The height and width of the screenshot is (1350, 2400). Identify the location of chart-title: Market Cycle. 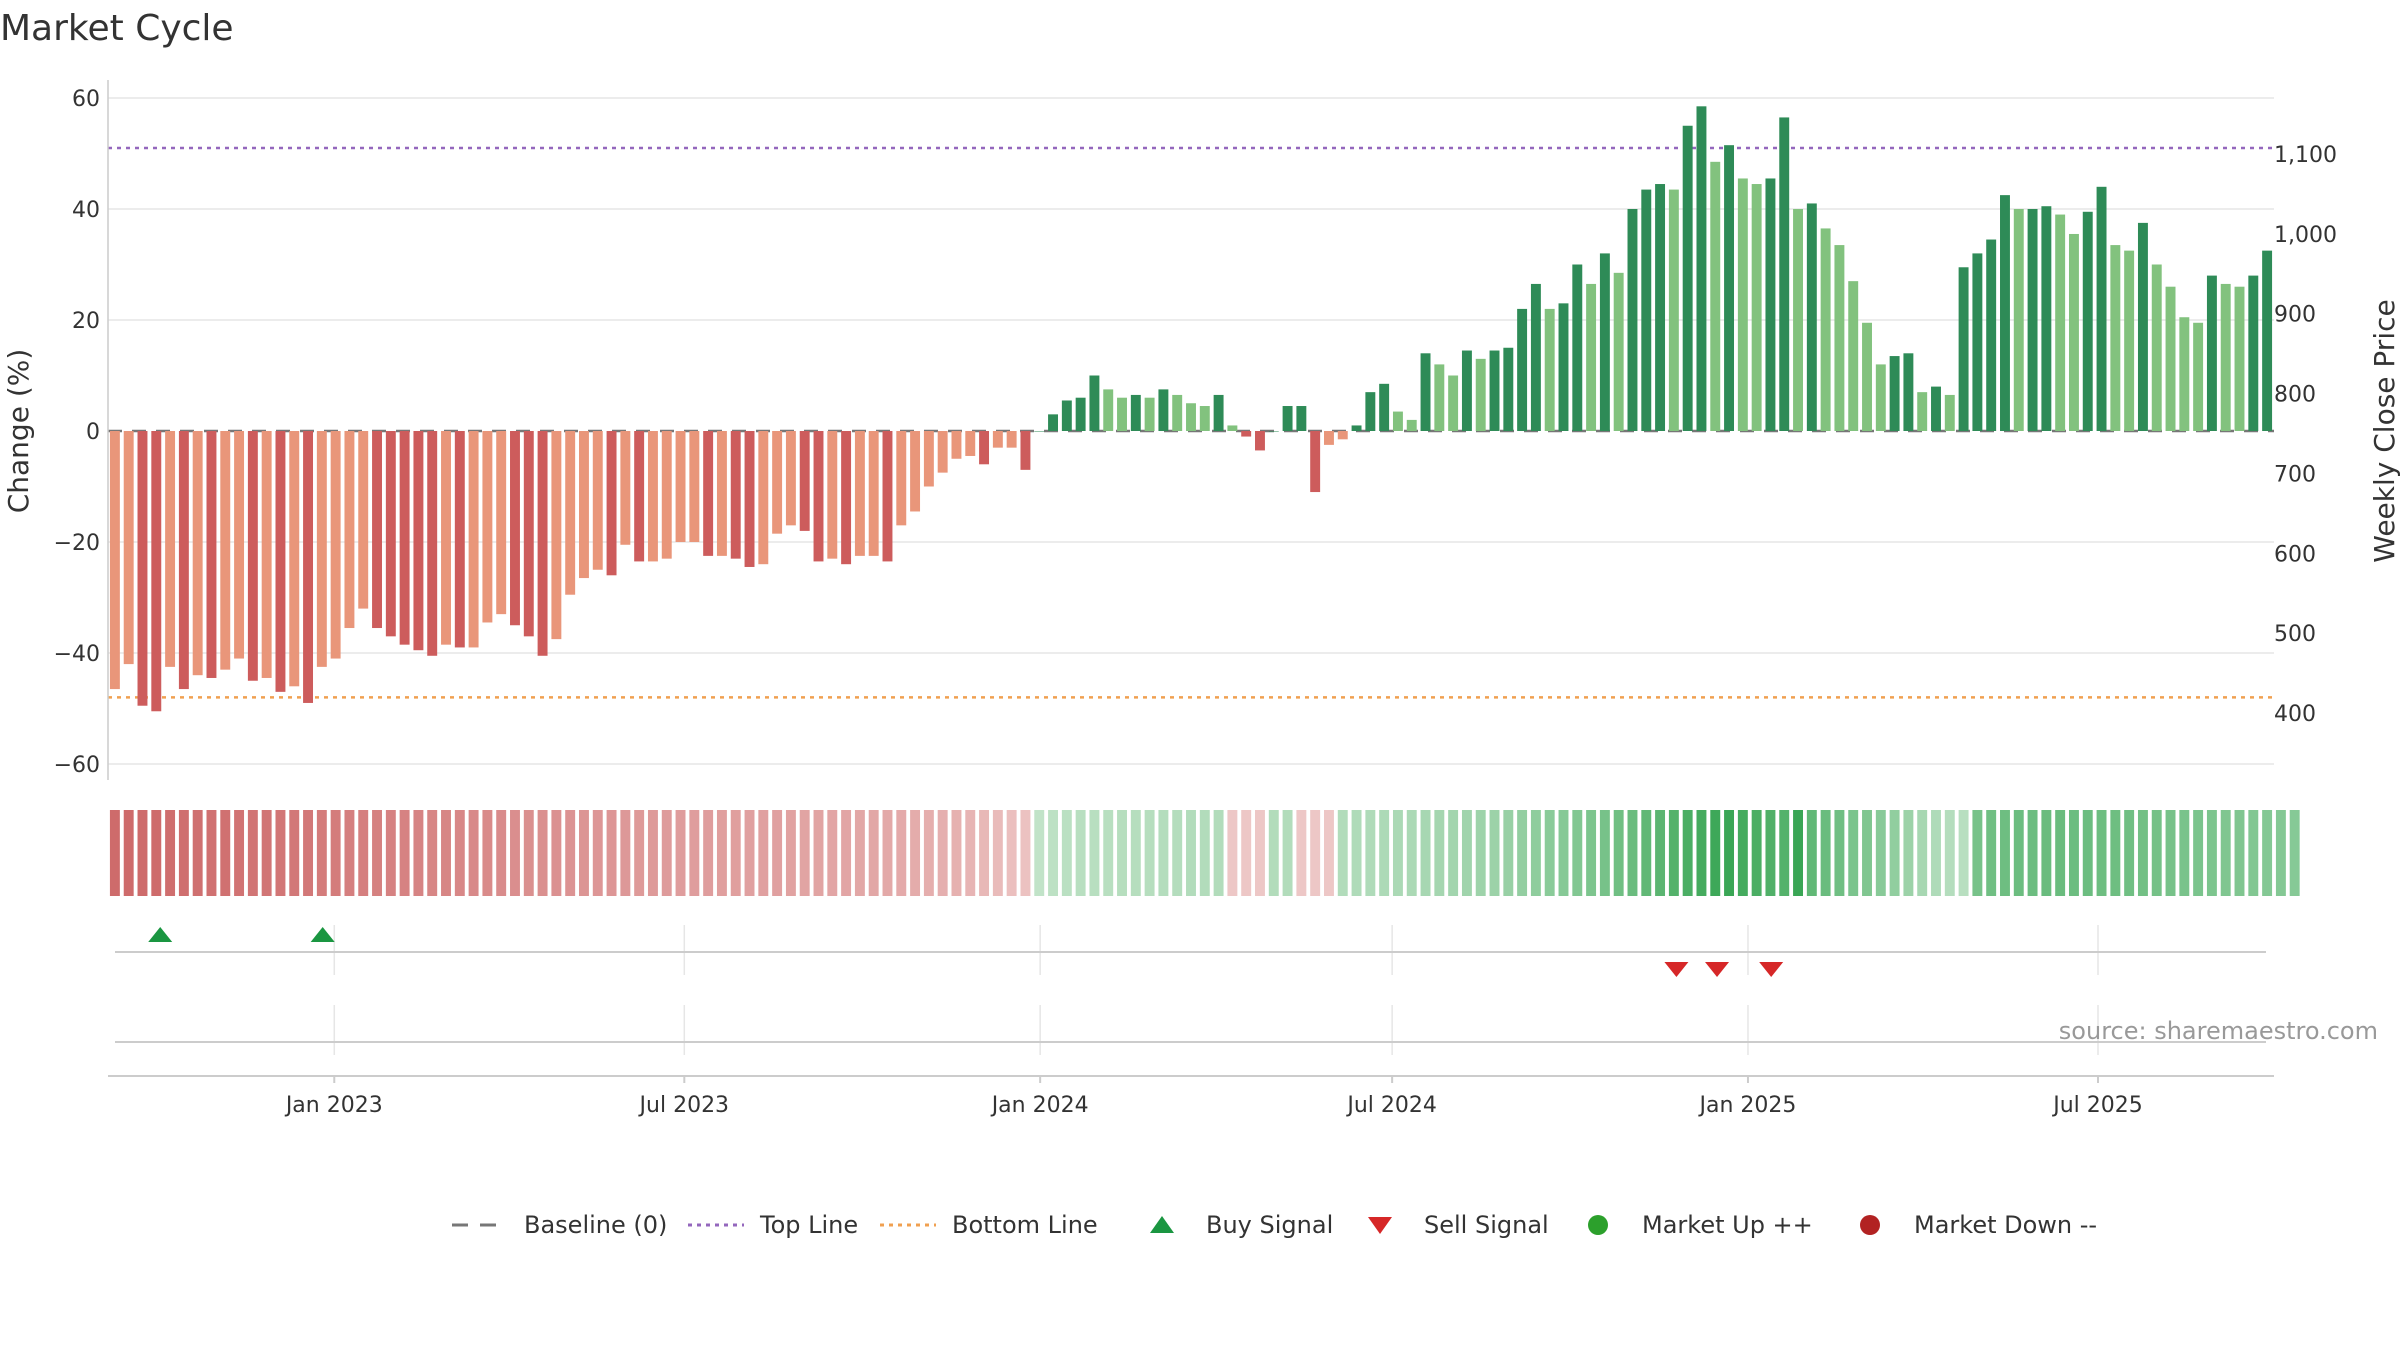
(117, 28).